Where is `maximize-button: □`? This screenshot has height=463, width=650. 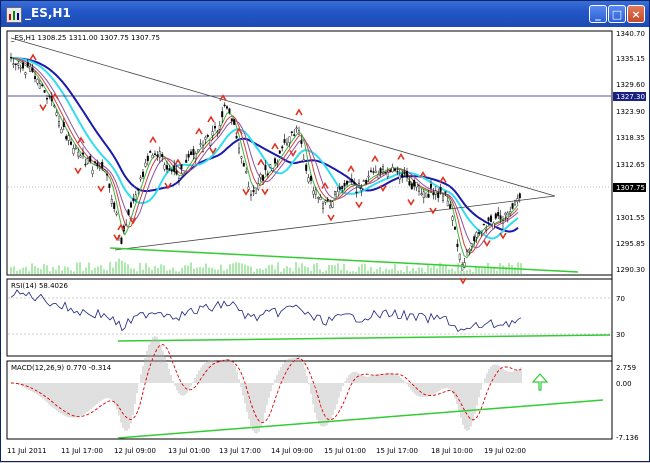
maximize-button: □ is located at coordinates (617, 14).